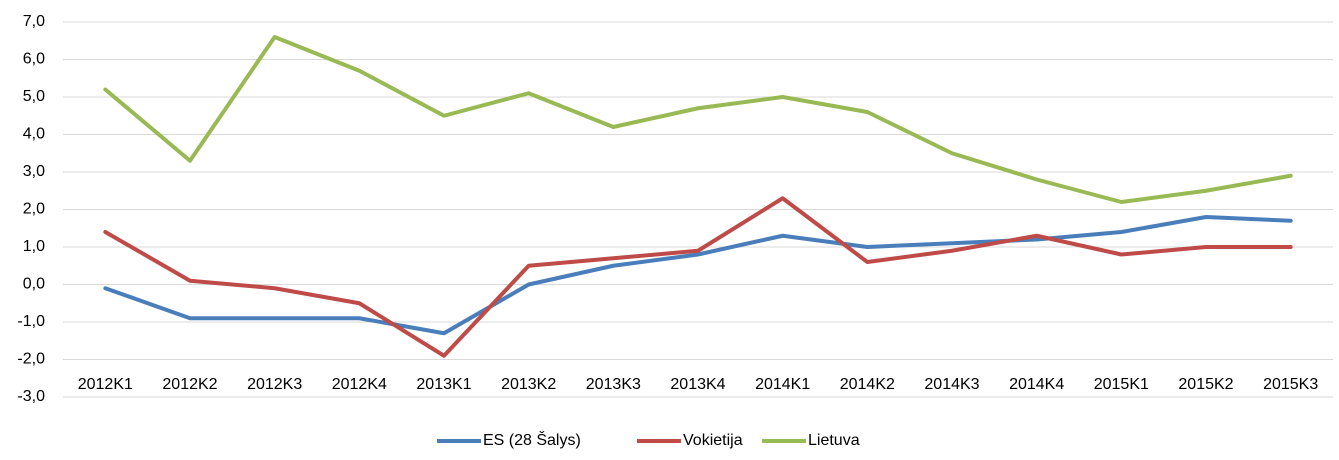  What do you see at coordinates (274, 384) in the screenshot?
I see `x-tick-label: 2012K3` at bounding box center [274, 384].